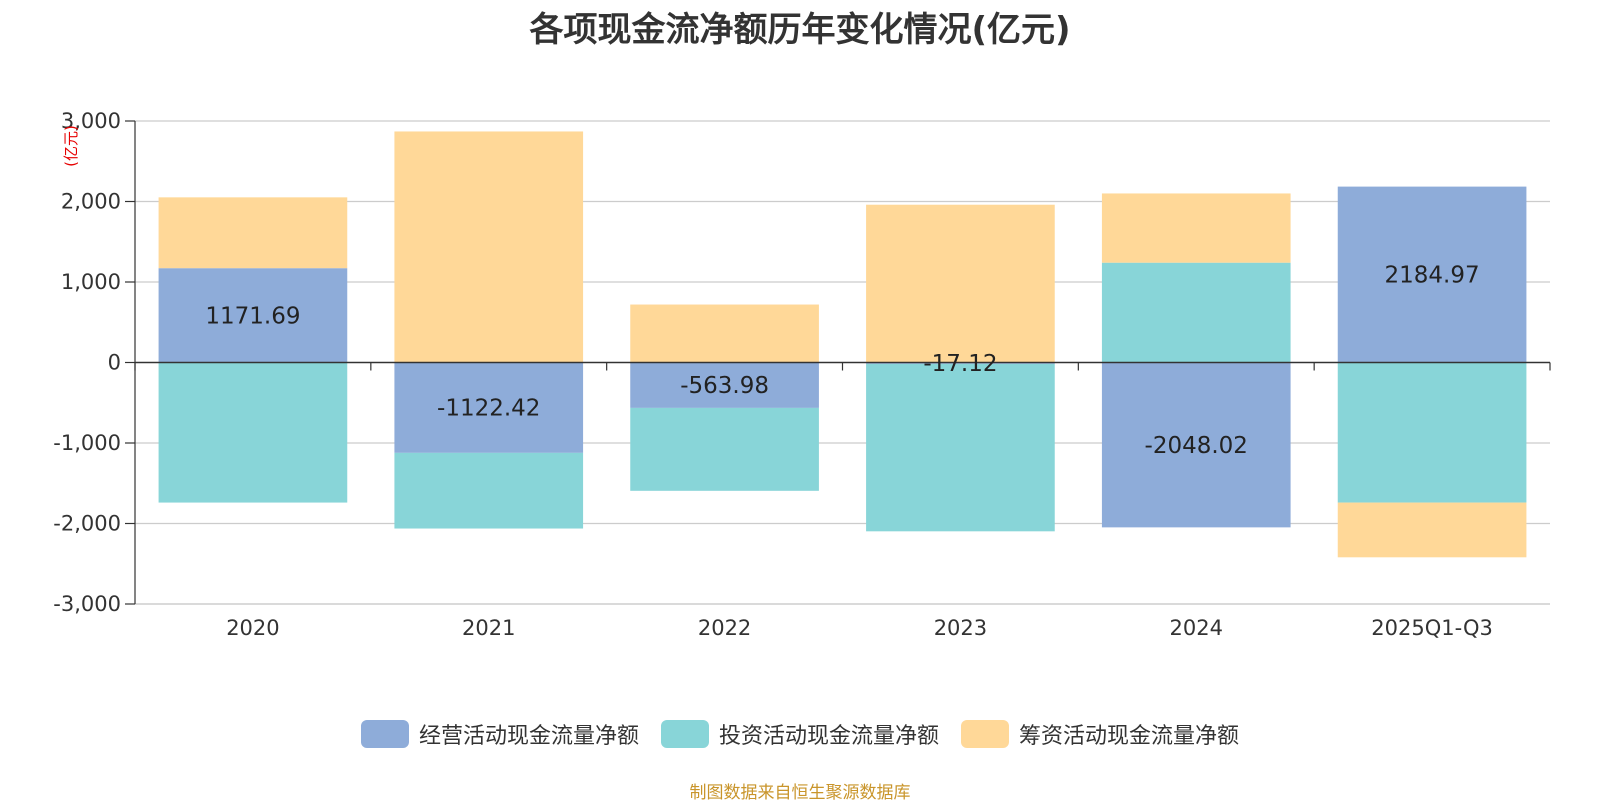 This screenshot has width=1600, height=803. I want to click on bar-1-2021, so click(489, 490).